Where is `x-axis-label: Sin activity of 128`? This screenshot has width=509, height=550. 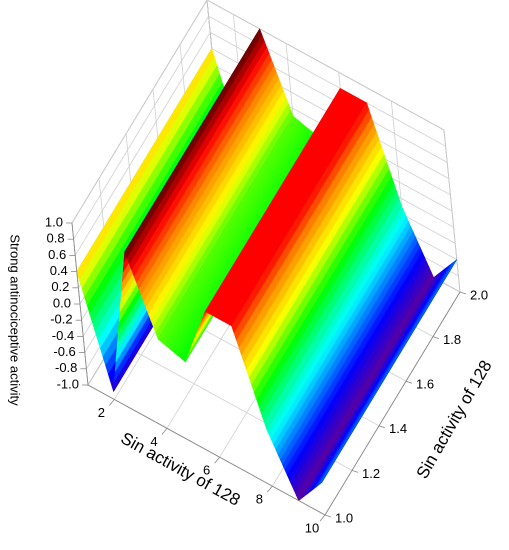 x-axis-label: Sin activity of 128 is located at coordinates (181, 469).